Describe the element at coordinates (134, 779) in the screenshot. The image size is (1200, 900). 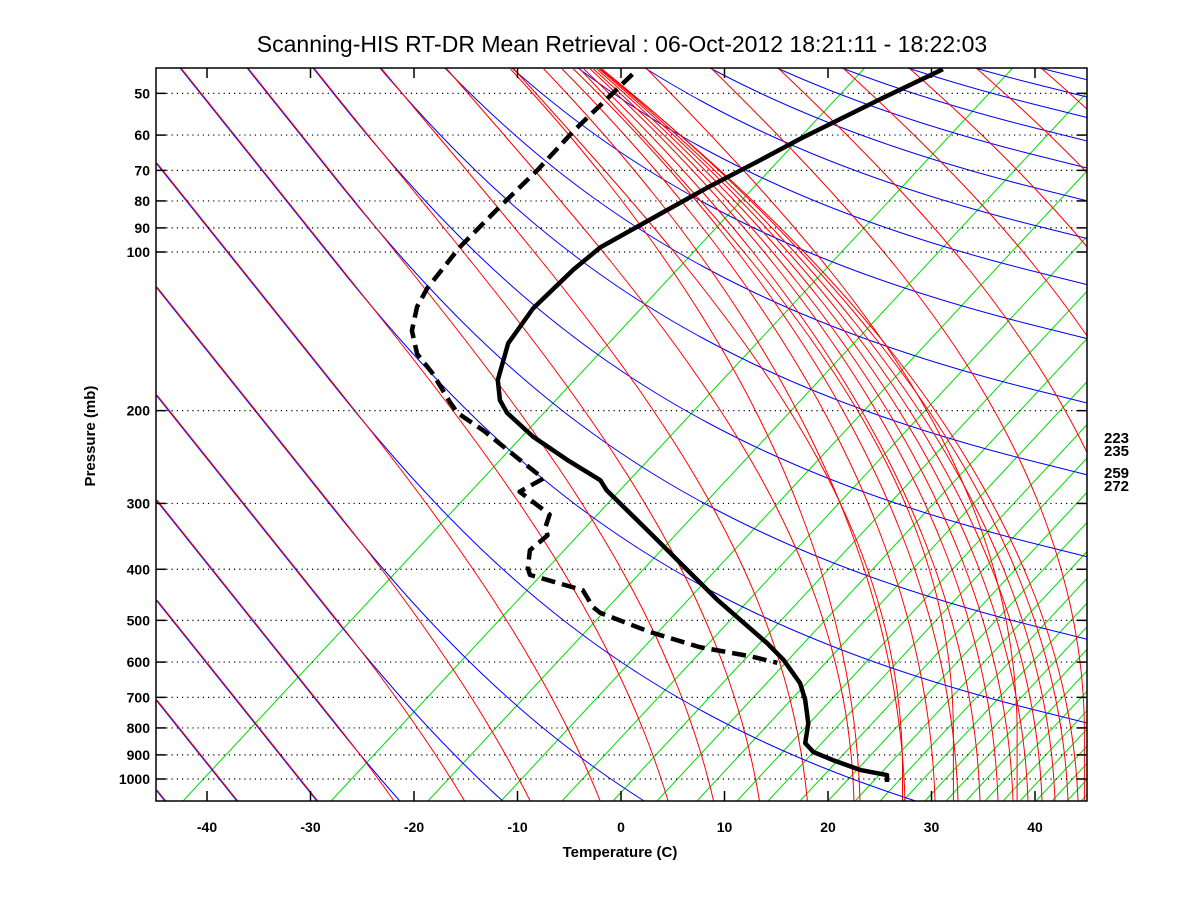
I see `y-tick-label: 1000` at that location.